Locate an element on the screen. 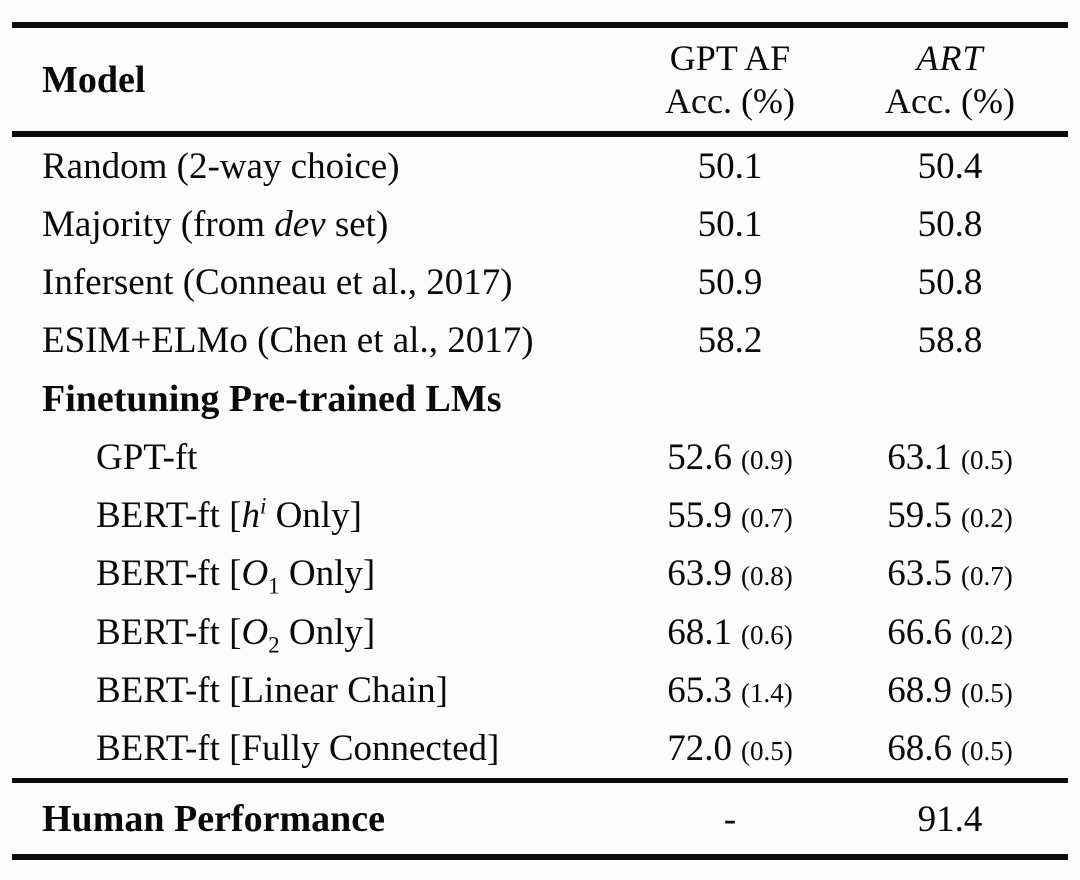 The image size is (1080, 880). value: 66.6 is located at coordinates (919, 632).